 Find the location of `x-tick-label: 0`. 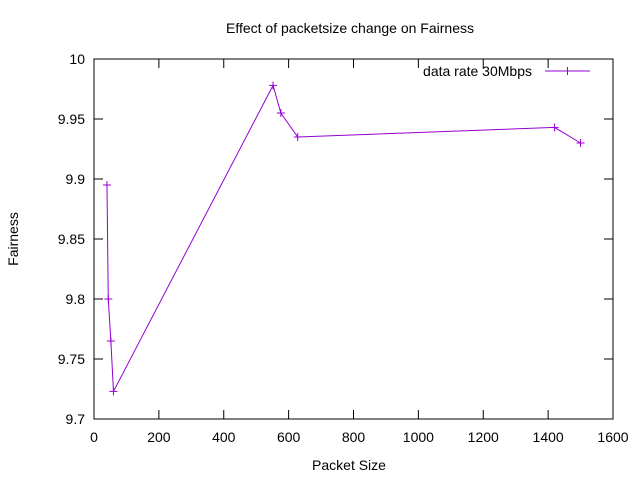

x-tick-label: 0 is located at coordinates (94, 437).